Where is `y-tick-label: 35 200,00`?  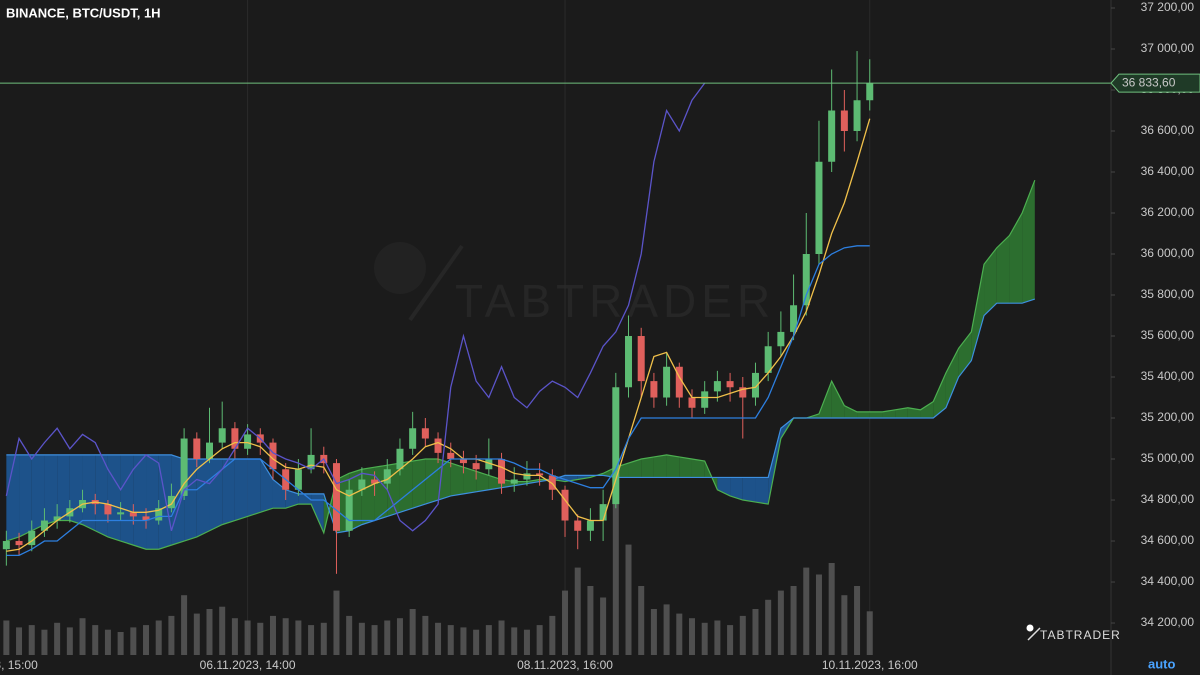
y-tick-label: 35 200,00 is located at coordinates (1168, 417).